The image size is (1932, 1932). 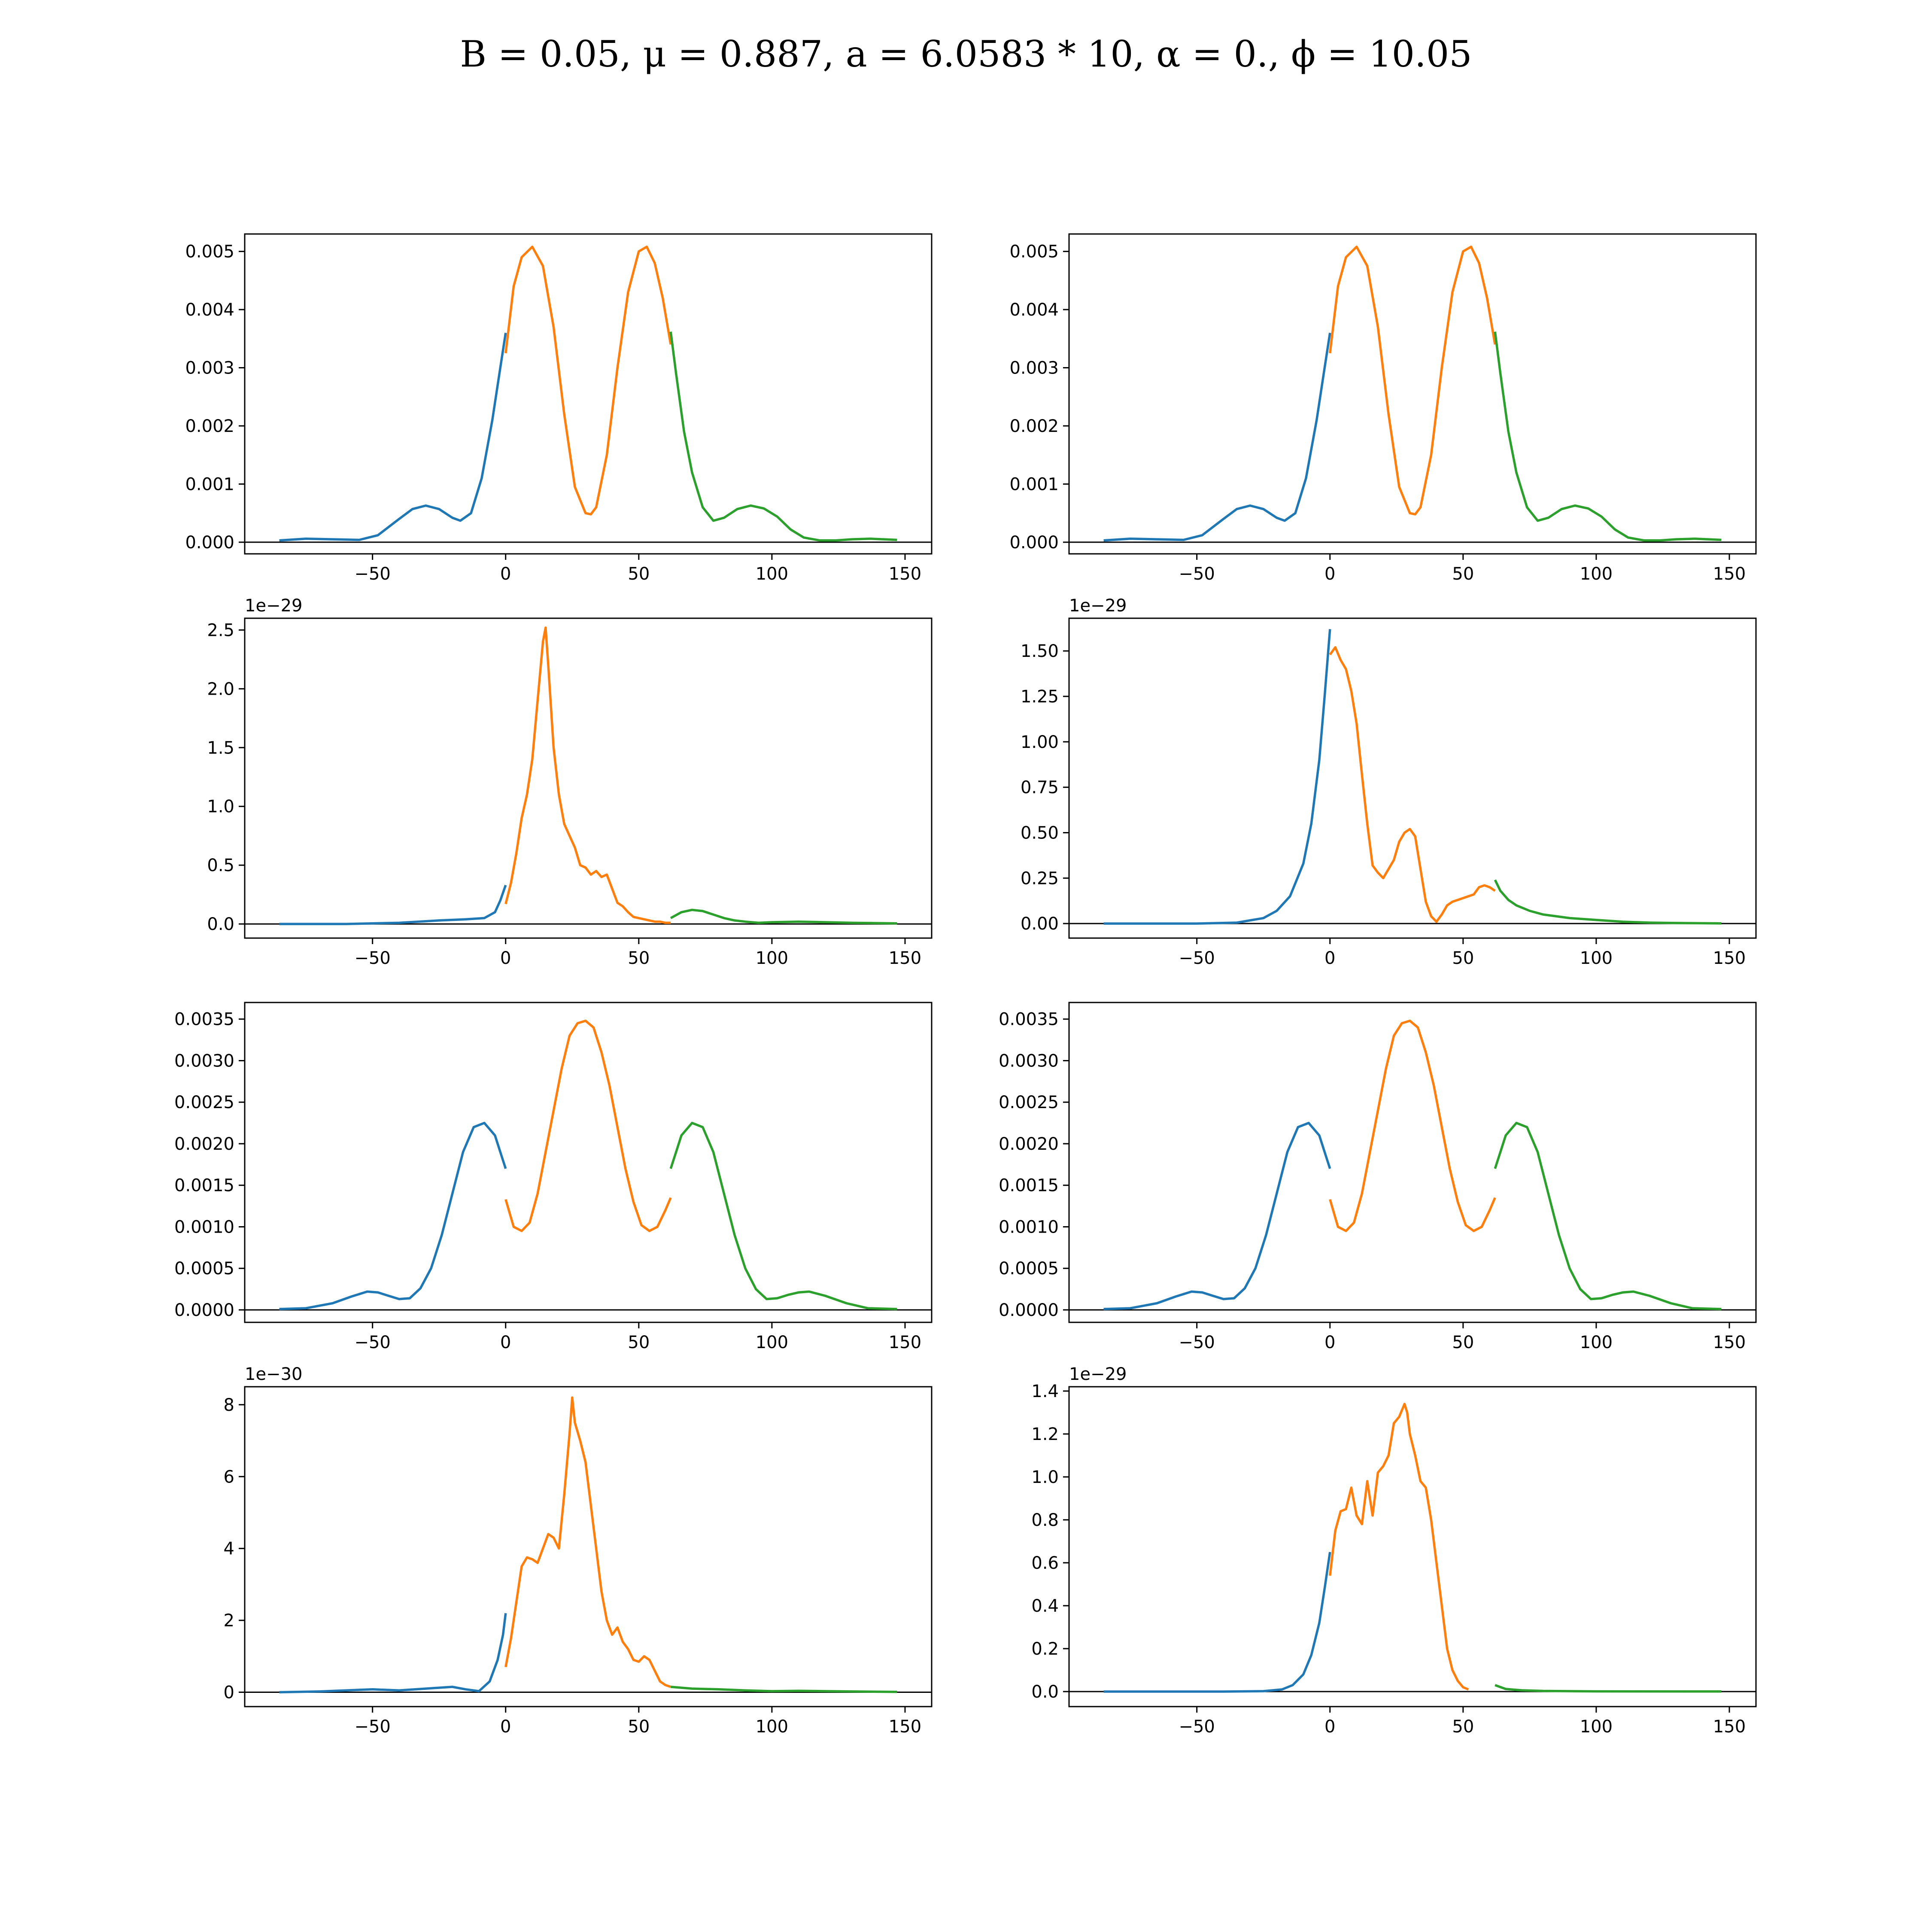 I want to click on y-tick-label: 0.00, so click(x=1040, y=924).